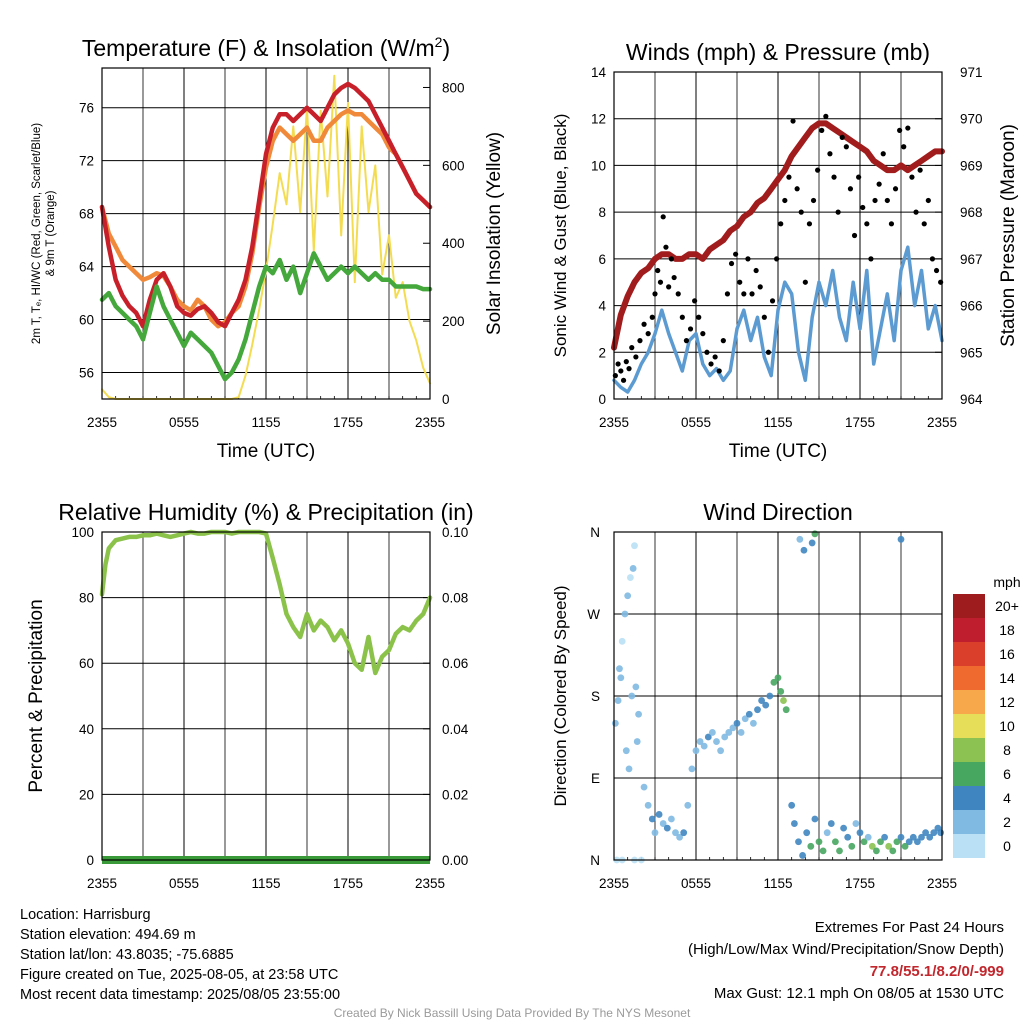 The height and width of the screenshot is (1024, 1024). What do you see at coordinates (455, 729) in the screenshot?
I see `y2-tick-label: 0.04` at bounding box center [455, 729].